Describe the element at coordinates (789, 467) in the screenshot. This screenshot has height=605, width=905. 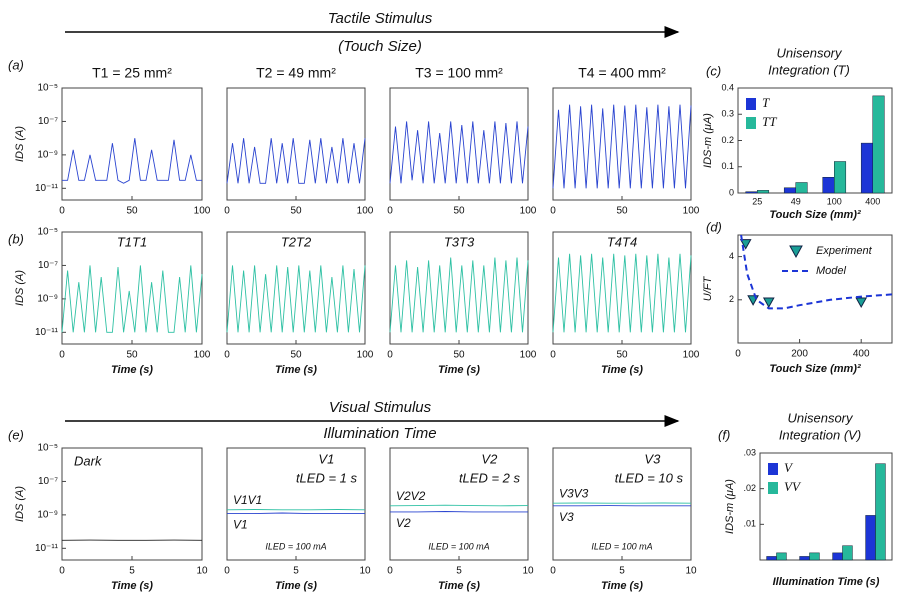
I see `legend-label: V` at that location.